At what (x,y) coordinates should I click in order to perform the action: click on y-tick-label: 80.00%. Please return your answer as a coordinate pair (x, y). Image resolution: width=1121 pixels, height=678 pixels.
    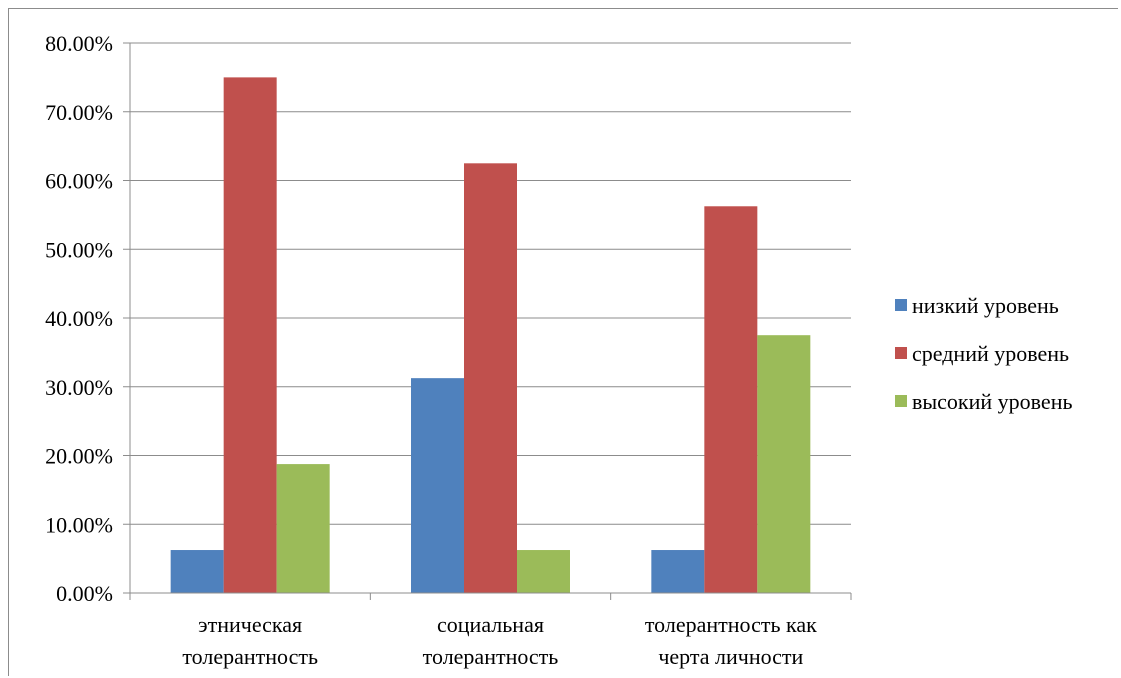
    Looking at the image, I should click on (79, 43).